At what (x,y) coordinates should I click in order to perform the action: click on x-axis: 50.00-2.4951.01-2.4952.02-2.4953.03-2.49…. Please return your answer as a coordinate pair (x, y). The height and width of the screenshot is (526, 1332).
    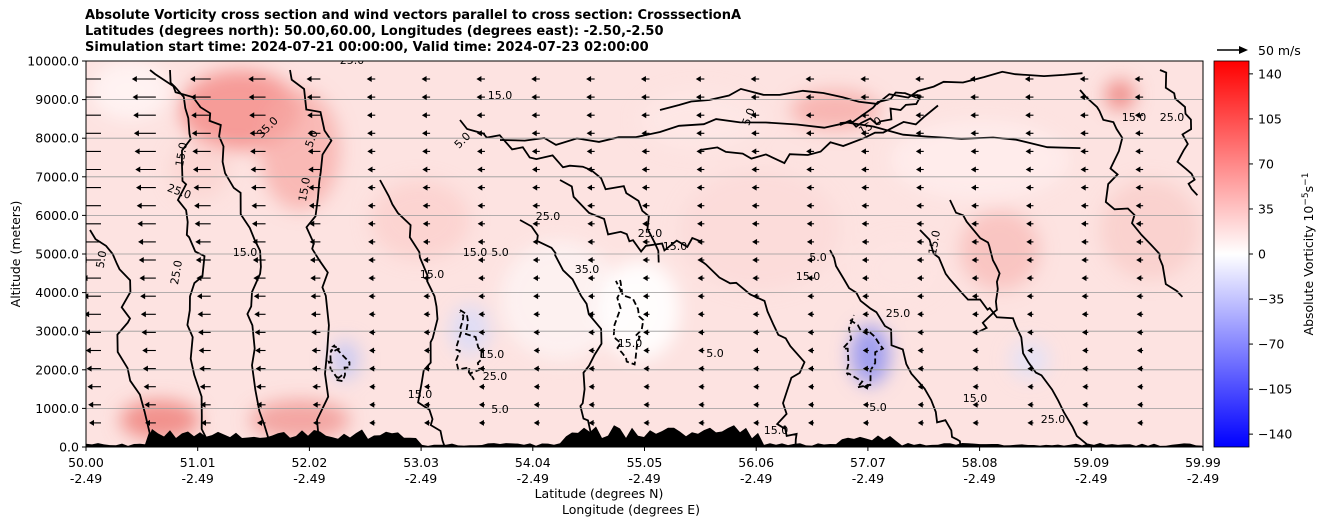
    Looking at the image, I should click on (644, 466).